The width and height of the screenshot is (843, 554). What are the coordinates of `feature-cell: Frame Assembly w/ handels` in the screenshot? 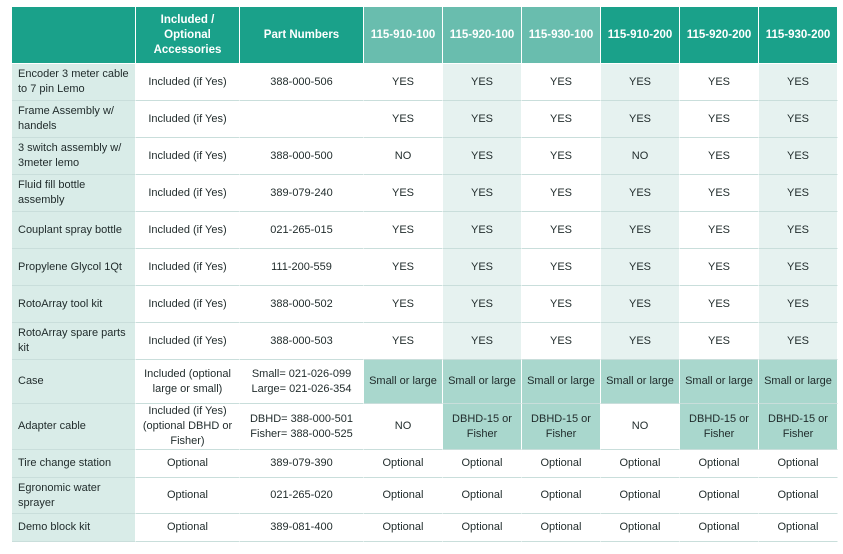 It's located at (74, 119).